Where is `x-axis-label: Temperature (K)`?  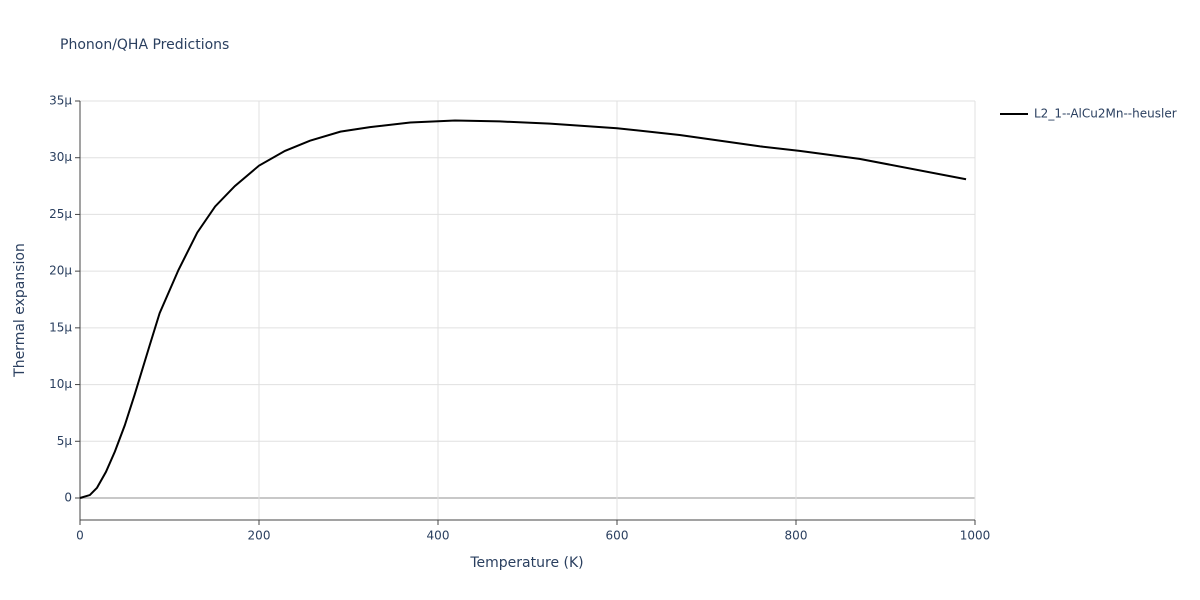
x-axis-label: Temperature (K) is located at coordinates (526, 563).